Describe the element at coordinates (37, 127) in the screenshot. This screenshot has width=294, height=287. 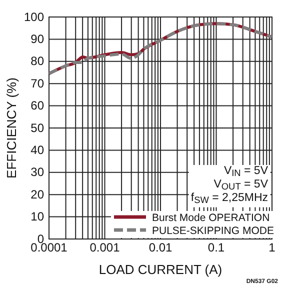
I see `y-tick-label: 50` at that location.